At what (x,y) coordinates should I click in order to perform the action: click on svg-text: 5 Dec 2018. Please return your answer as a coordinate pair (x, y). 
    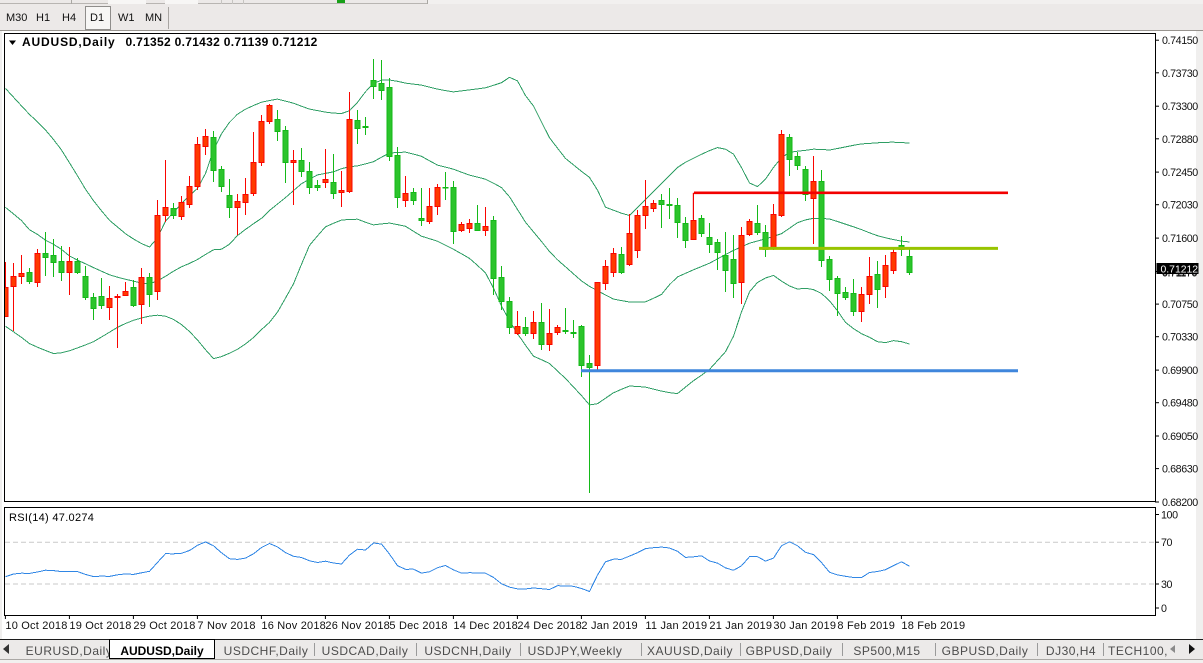
    Looking at the image, I should click on (418, 626).